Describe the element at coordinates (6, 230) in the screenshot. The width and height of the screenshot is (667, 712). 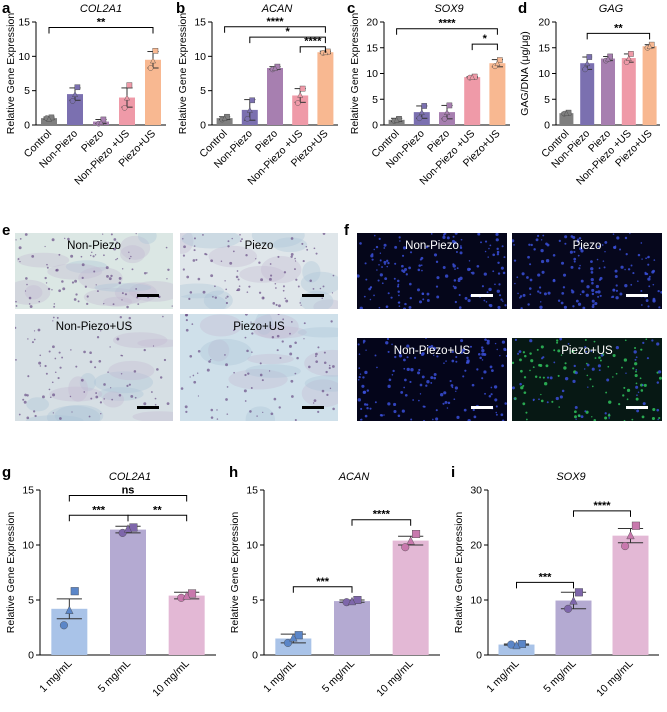
I see `panel-letter-e: e` at that location.